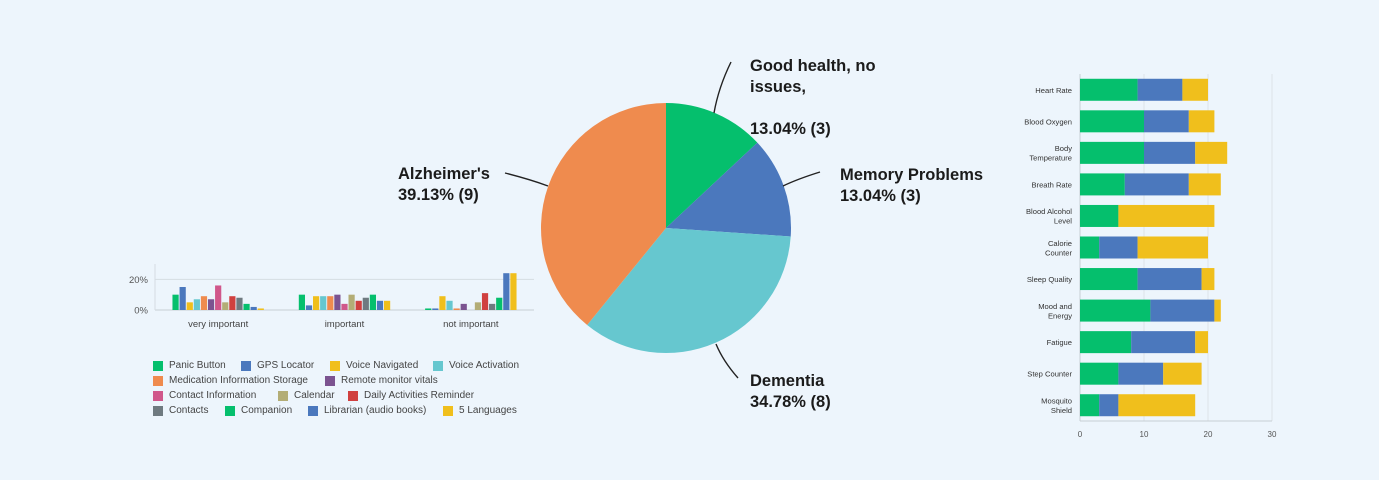 Image resolution: width=1379 pixels, height=480 pixels. What do you see at coordinates (267, 410) in the screenshot?
I see `legend-label: Companion` at bounding box center [267, 410].